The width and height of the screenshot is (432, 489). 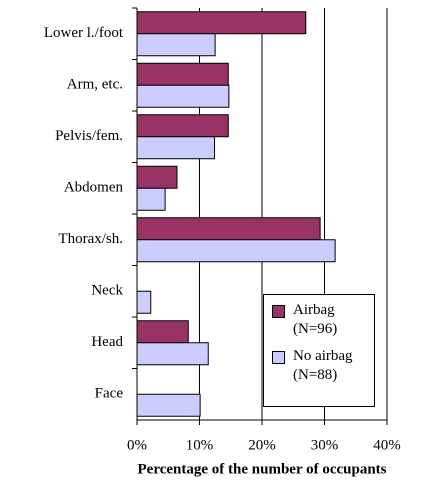 I want to click on x-tick-label: 30%, so click(x=325, y=445).